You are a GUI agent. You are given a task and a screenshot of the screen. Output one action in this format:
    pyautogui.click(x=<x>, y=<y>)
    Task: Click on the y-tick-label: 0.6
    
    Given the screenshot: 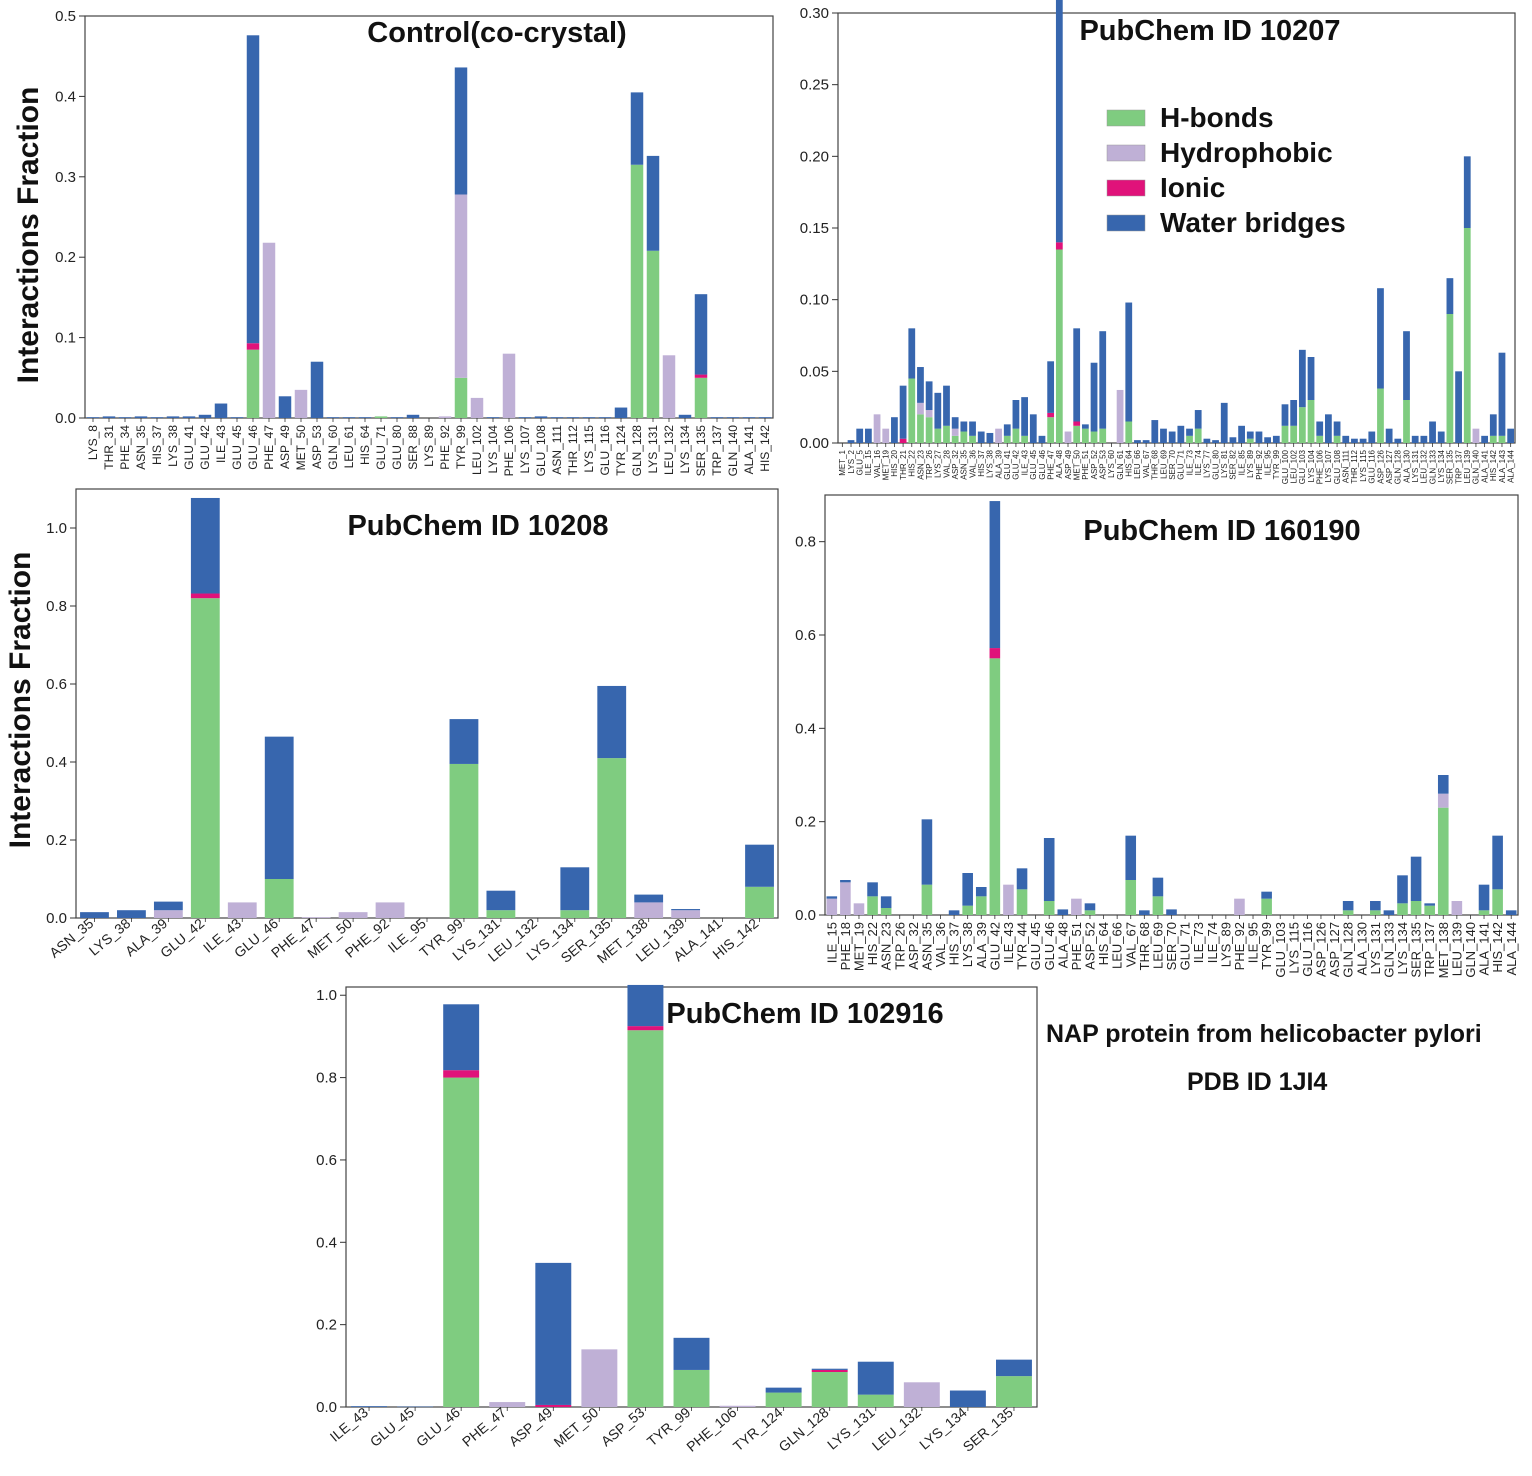 What is the action you would take?
    pyautogui.click(x=805, y=635)
    